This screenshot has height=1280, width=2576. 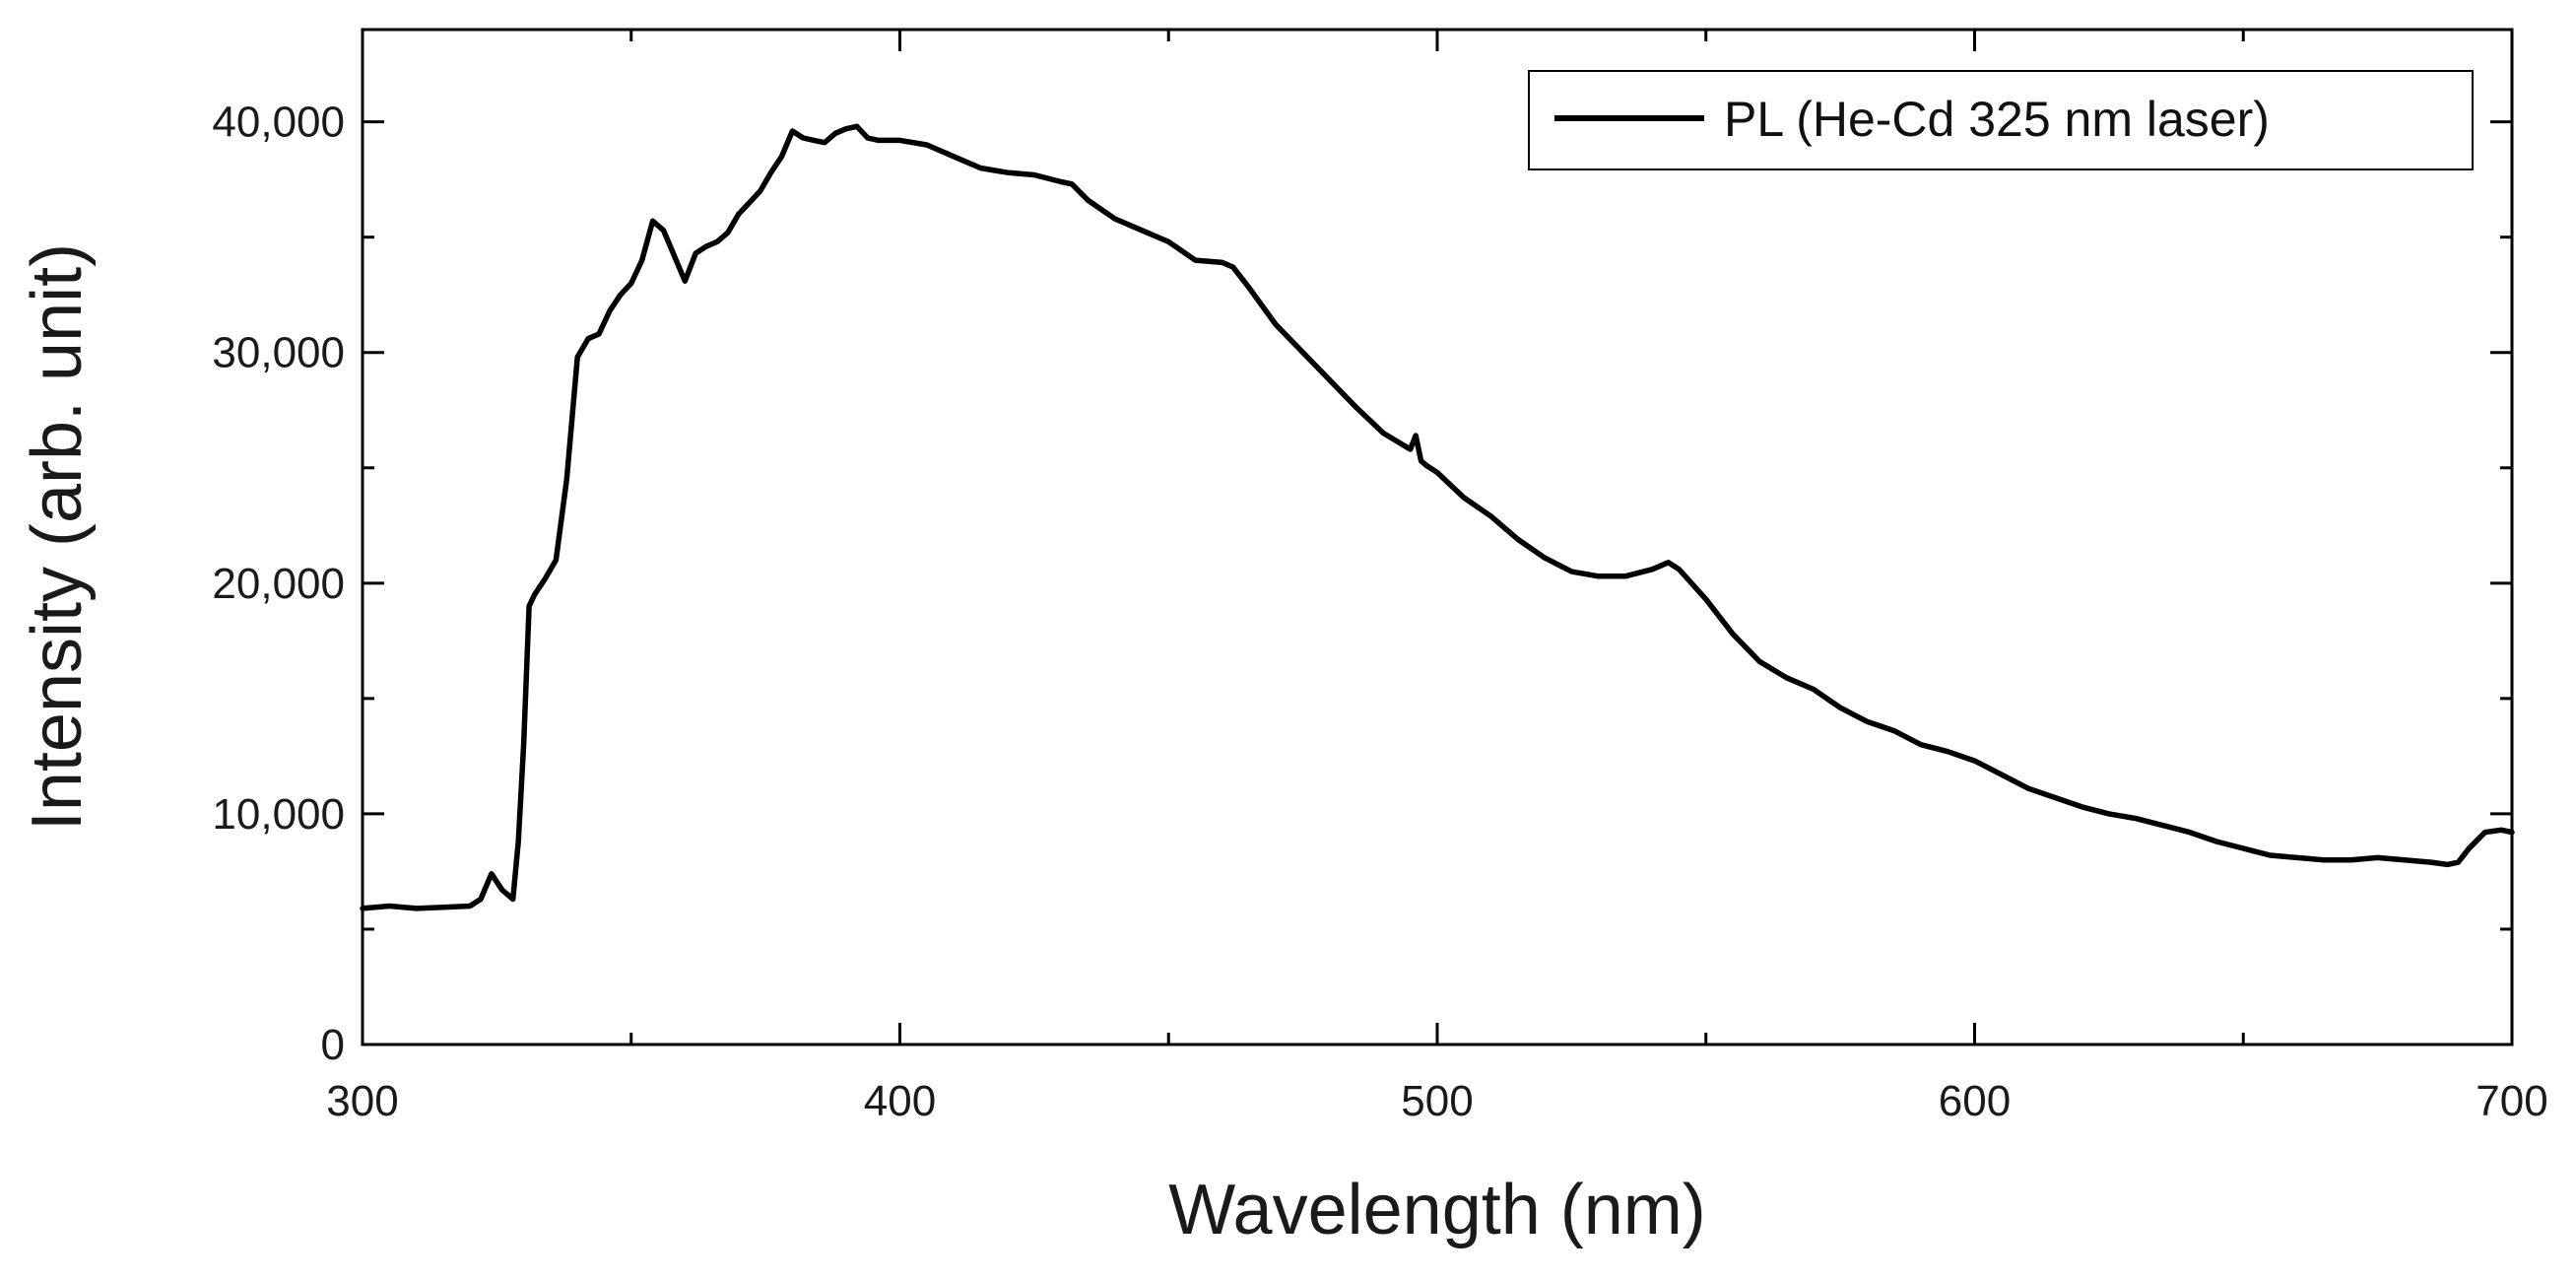 I want to click on x-tick-label: 400, so click(x=900, y=1101).